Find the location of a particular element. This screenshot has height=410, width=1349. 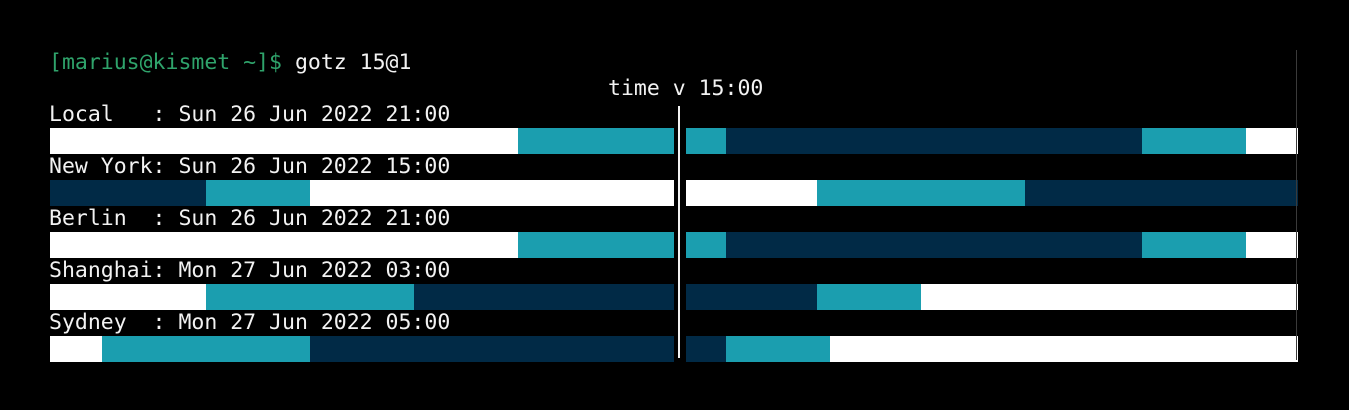

terminal-edge is located at coordinates (1296, 205).